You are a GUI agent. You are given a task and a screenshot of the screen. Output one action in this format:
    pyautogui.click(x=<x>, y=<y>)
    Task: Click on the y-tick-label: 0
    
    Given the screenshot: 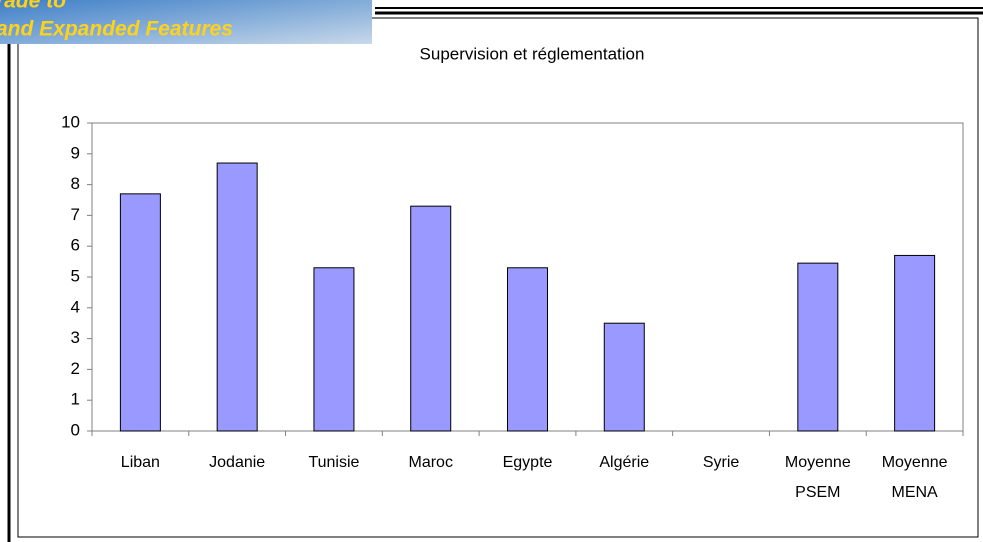 What is the action you would take?
    pyautogui.click(x=75, y=429)
    